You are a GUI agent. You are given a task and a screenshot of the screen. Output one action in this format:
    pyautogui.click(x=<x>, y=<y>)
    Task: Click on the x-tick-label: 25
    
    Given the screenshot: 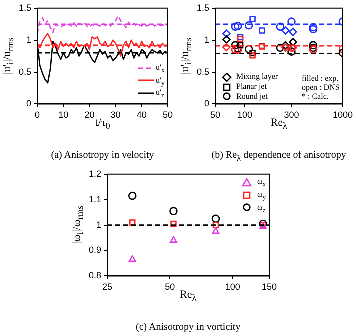 What is the action you would take?
    pyautogui.click(x=107, y=287)
    